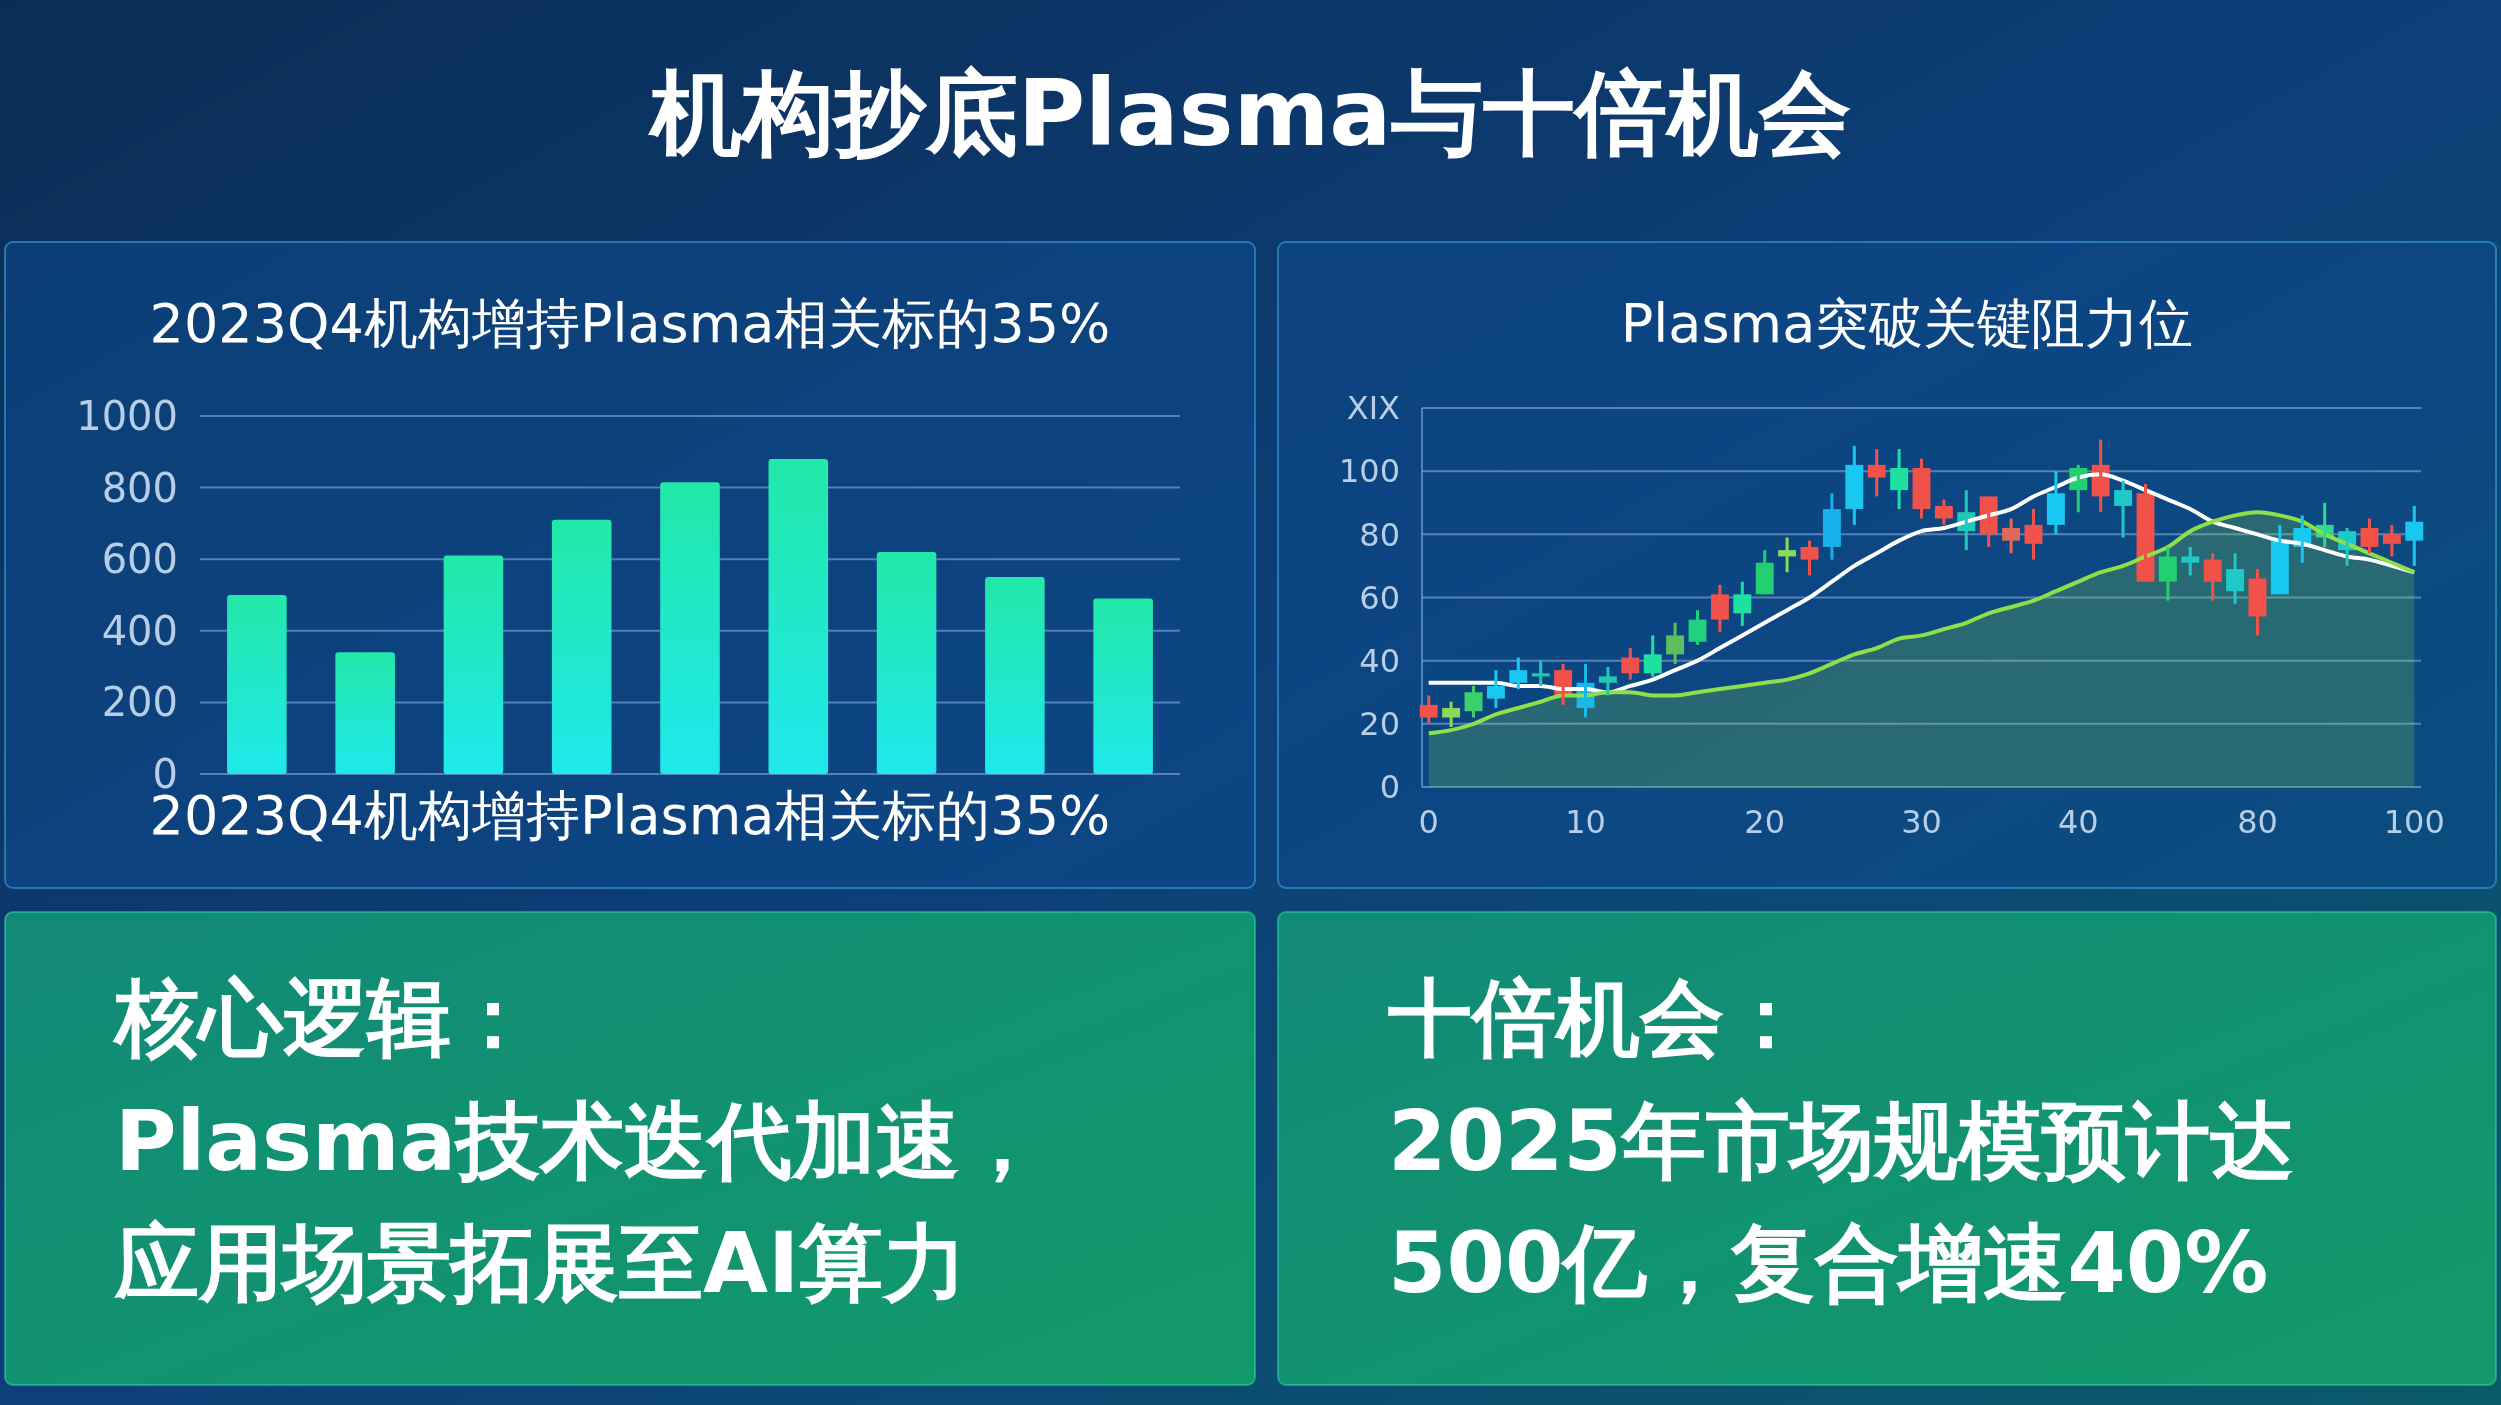  What do you see at coordinates (580, 1141) in the screenshot?
I see `text: Plasma技术迭代加速，` at bounding box center [580, 1141].